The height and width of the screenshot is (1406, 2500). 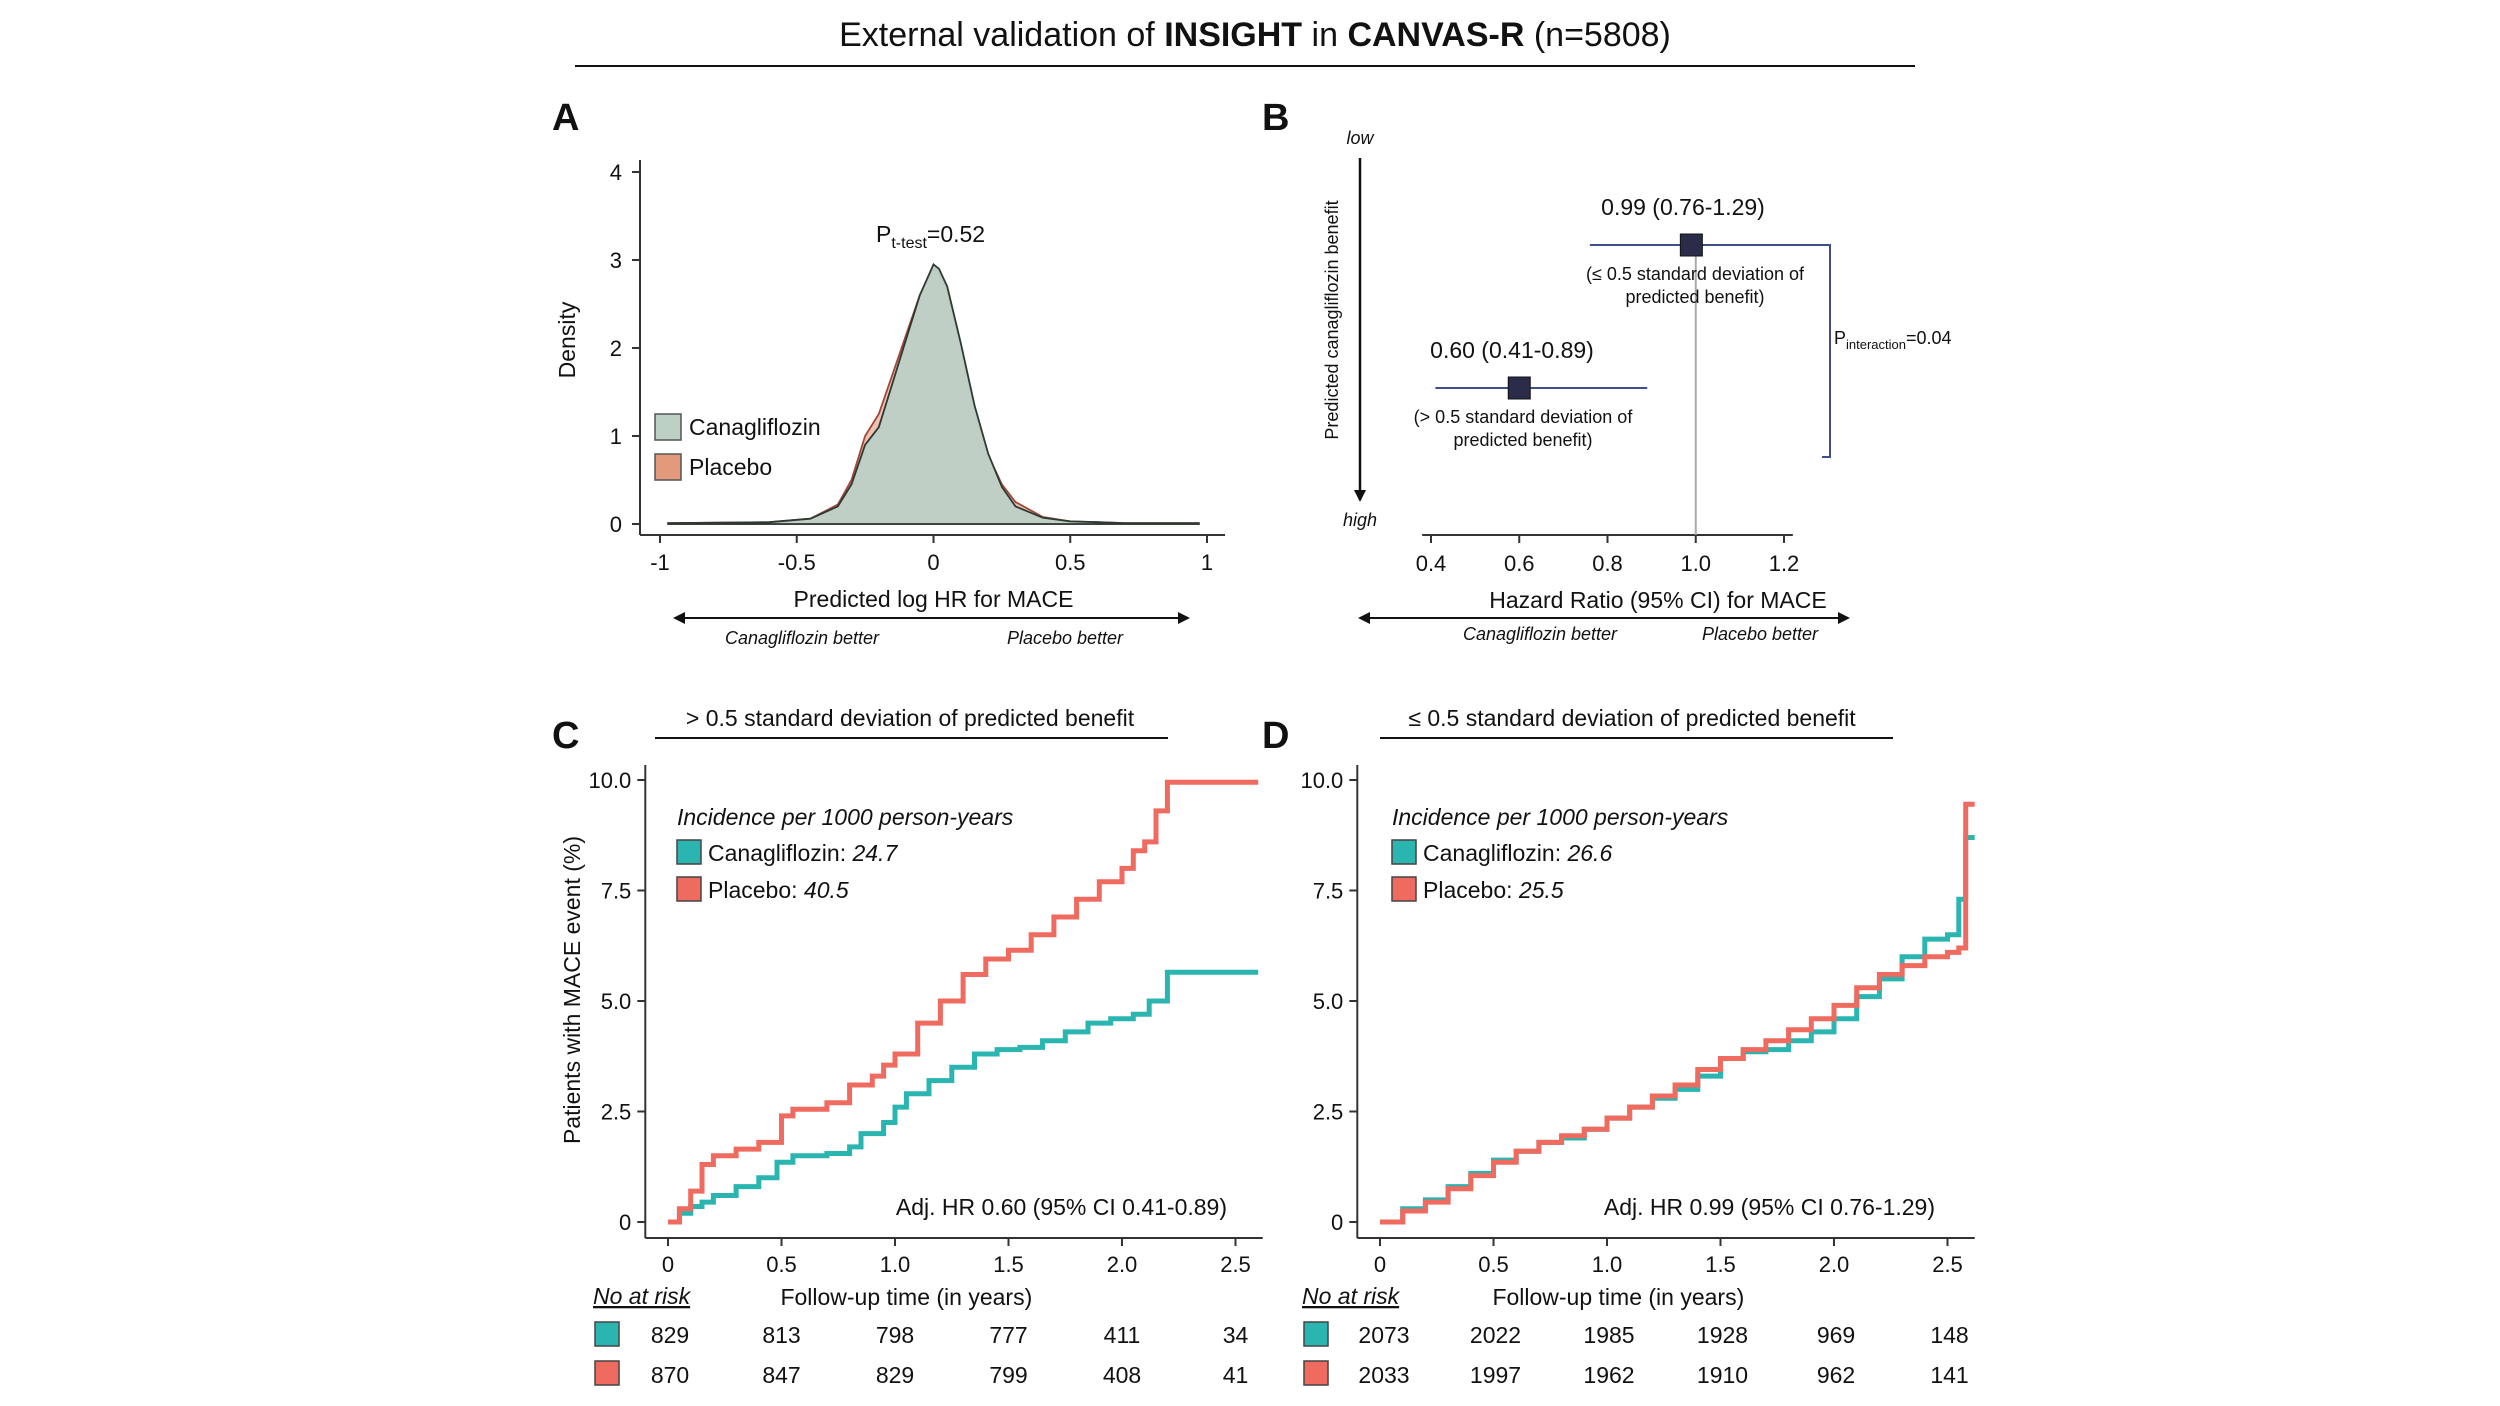 I want to click on axis-a-ylabel: Density, so click(x=567, y=339).